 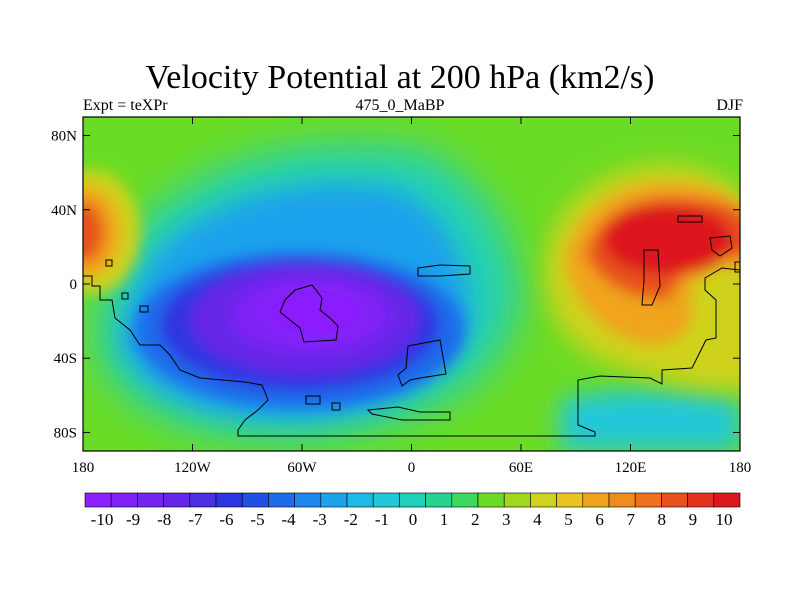 I want to click on lat-tick-label: 80S, so click(x=65, y=433).